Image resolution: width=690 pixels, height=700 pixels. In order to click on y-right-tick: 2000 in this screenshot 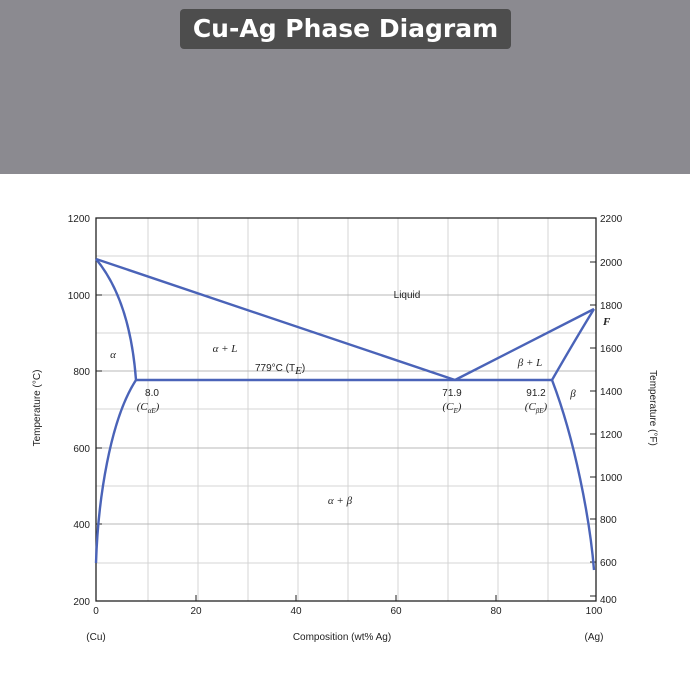, I will do `click(611, 263)`.